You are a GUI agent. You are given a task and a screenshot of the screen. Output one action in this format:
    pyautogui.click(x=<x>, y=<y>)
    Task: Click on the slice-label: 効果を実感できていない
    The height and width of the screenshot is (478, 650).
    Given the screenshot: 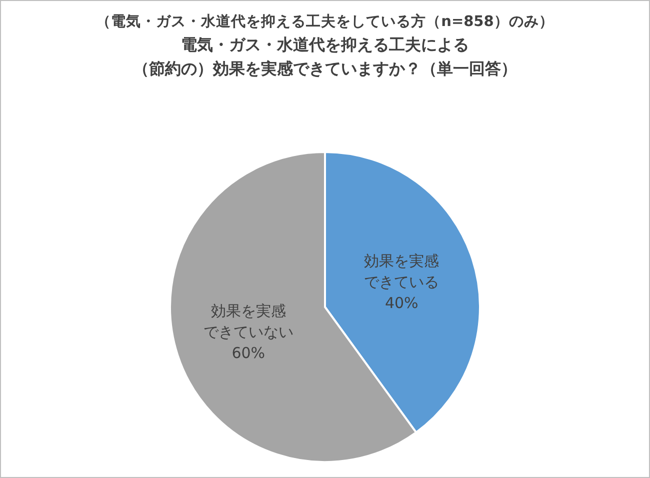 What is the action you would take?
    pyautogui.click(x=248, y=321)
    